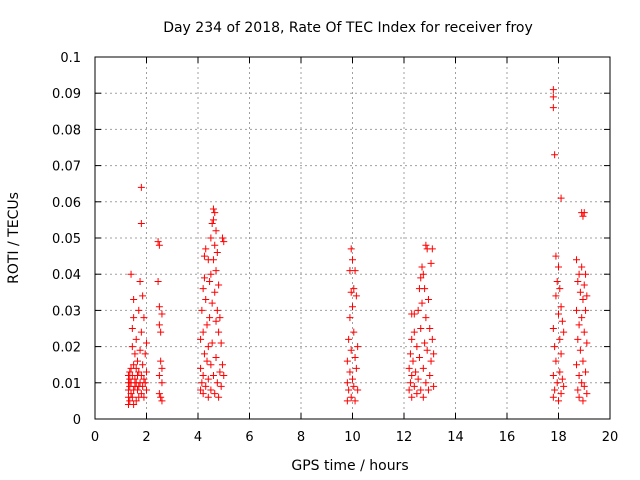 This screenshot has height=480, width=640. Describe the element at coordinates (66, 130) in the screenshot. I see `y-tick-label: 0.08` at that location.